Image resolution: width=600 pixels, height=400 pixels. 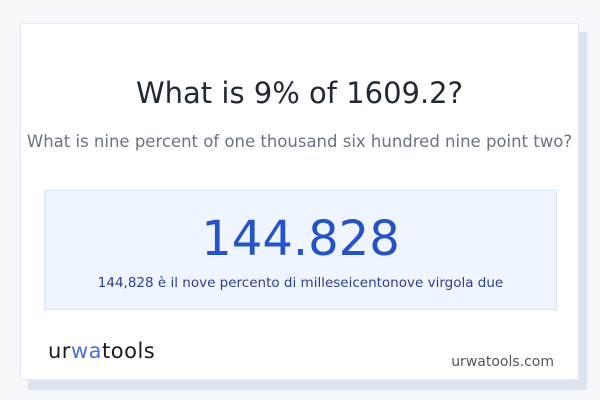 I want to click on site-link: urwatools.com, so click(x=502, y=362).